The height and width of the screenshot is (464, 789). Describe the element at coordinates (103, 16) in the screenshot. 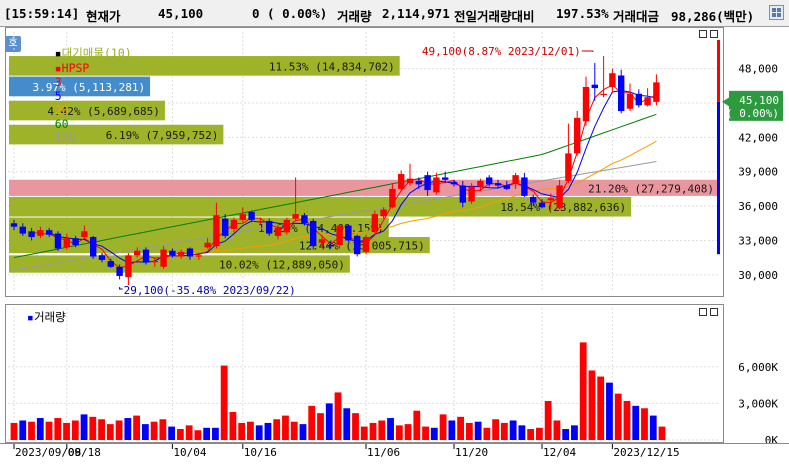

I see `current-price-label: 현재가` at that location.